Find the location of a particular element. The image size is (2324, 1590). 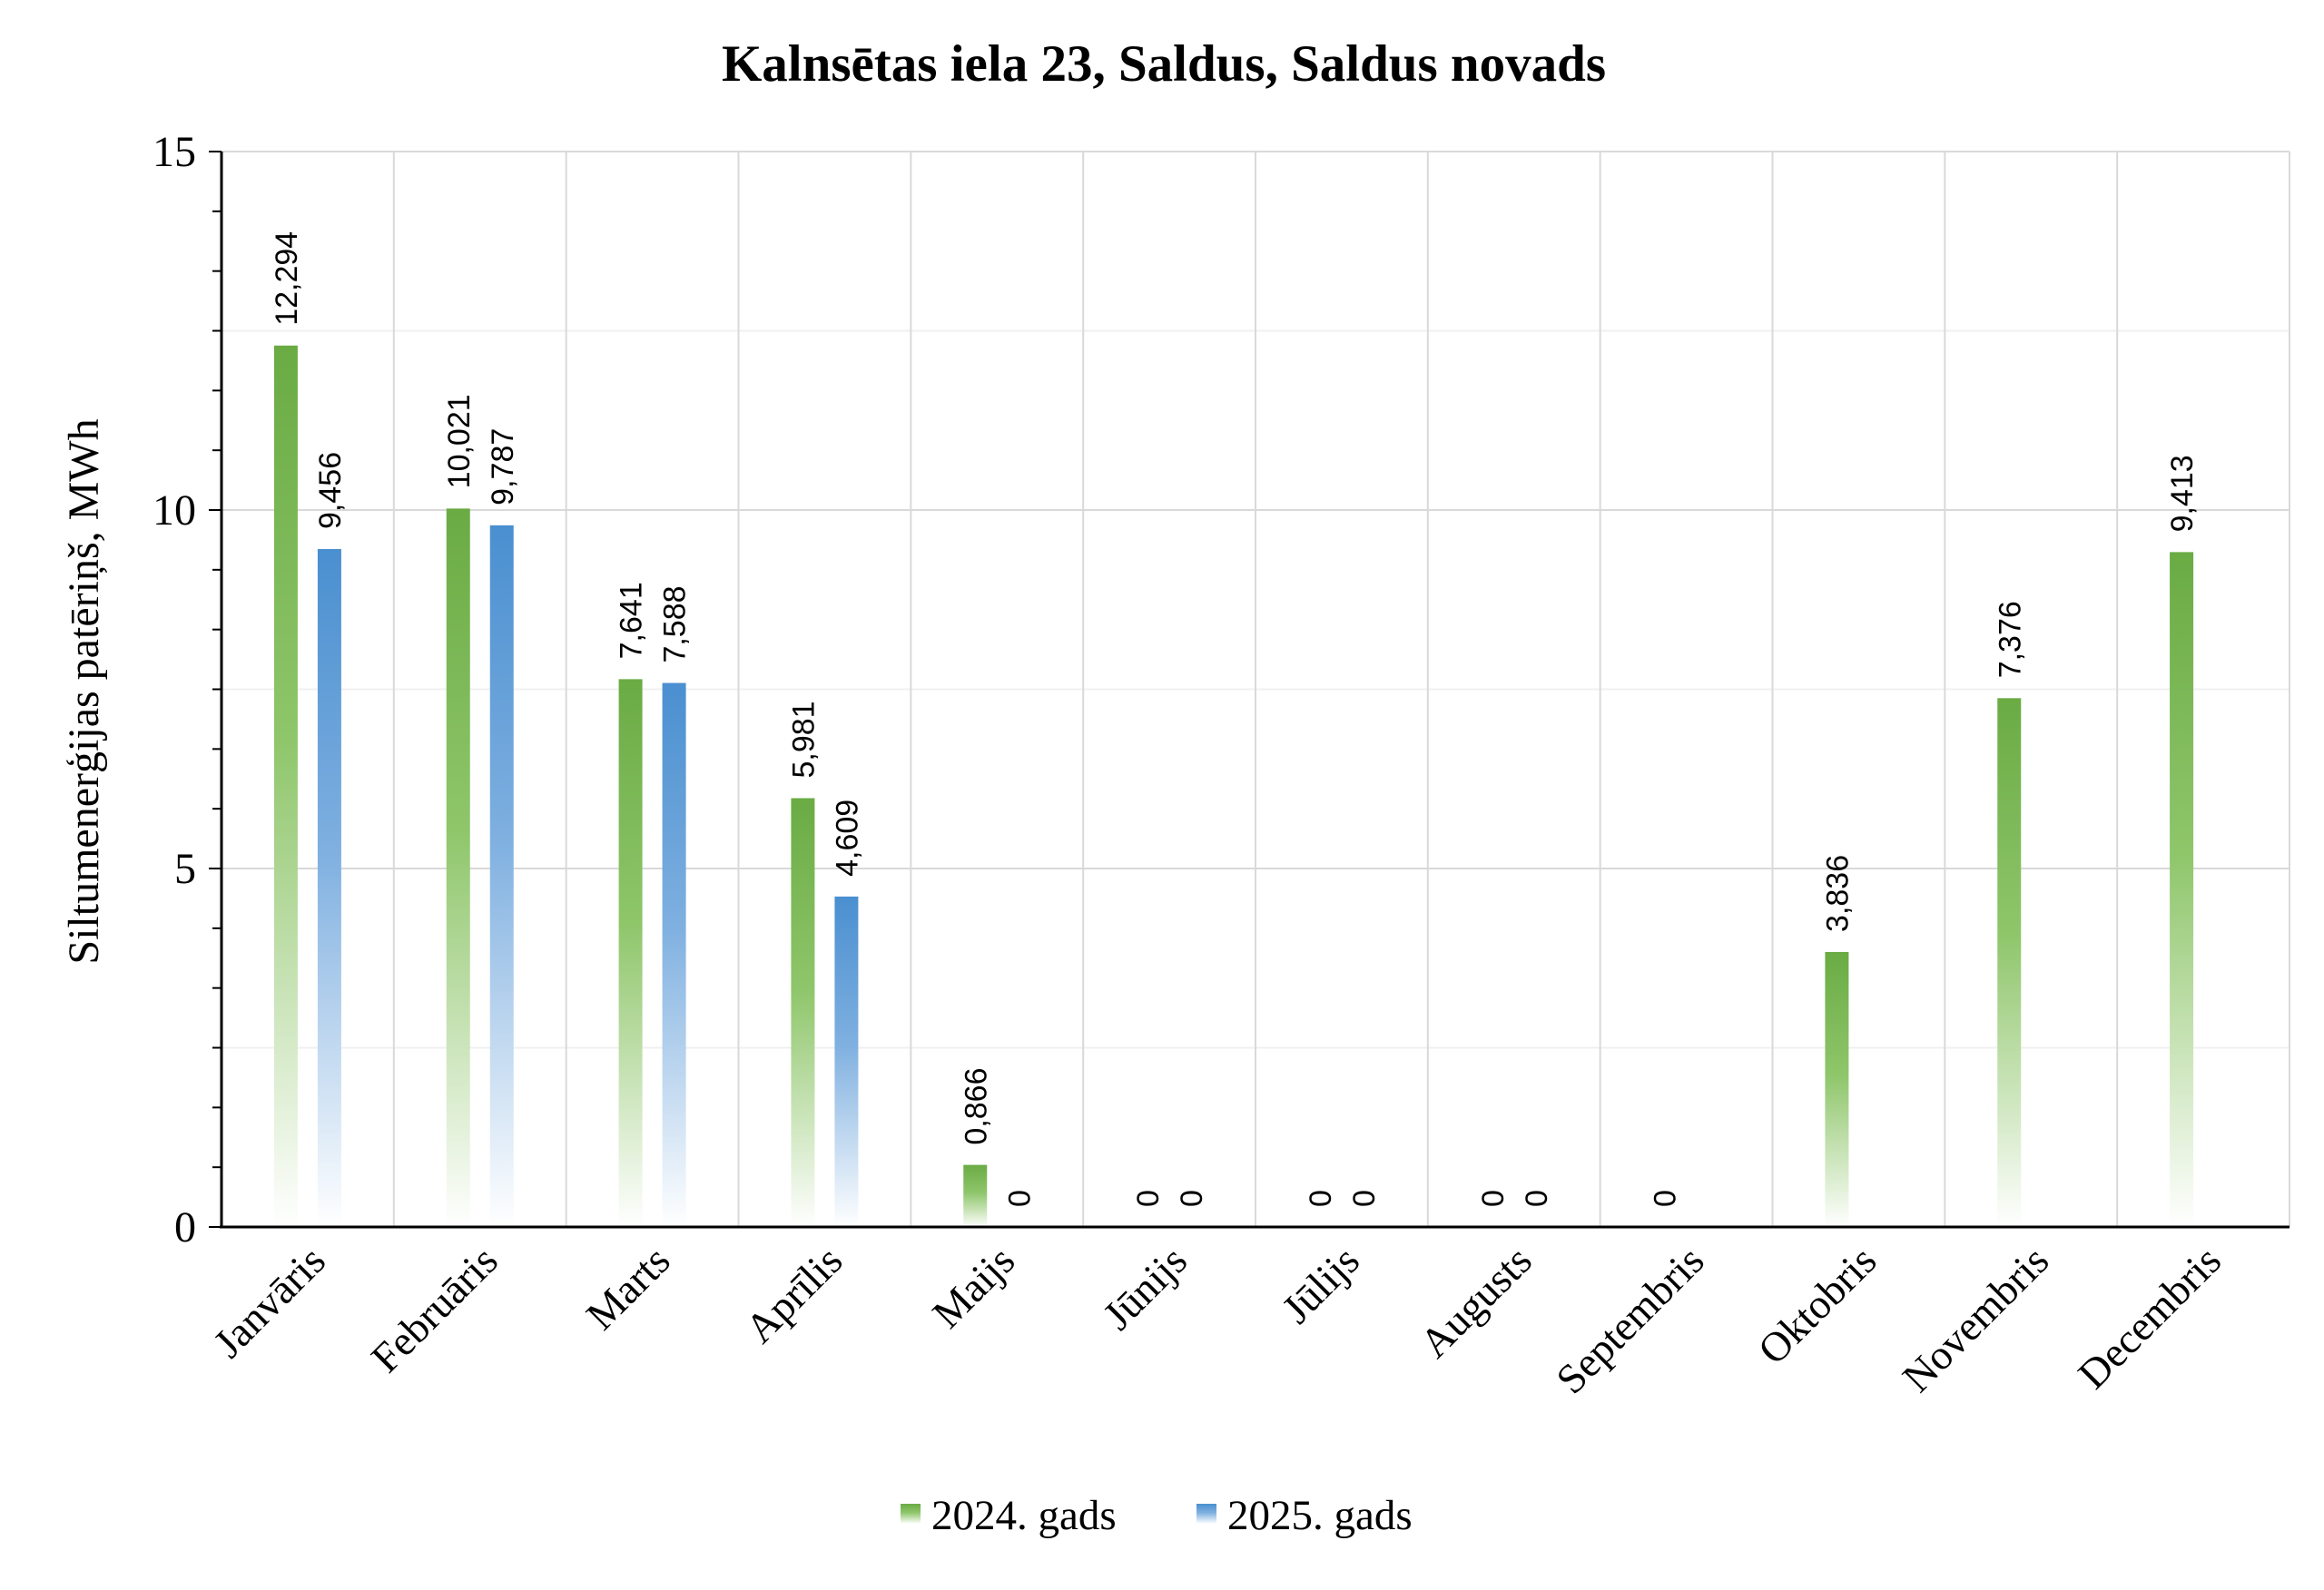

y-tick-label-3: 15 is located at coordinates (174, 152).